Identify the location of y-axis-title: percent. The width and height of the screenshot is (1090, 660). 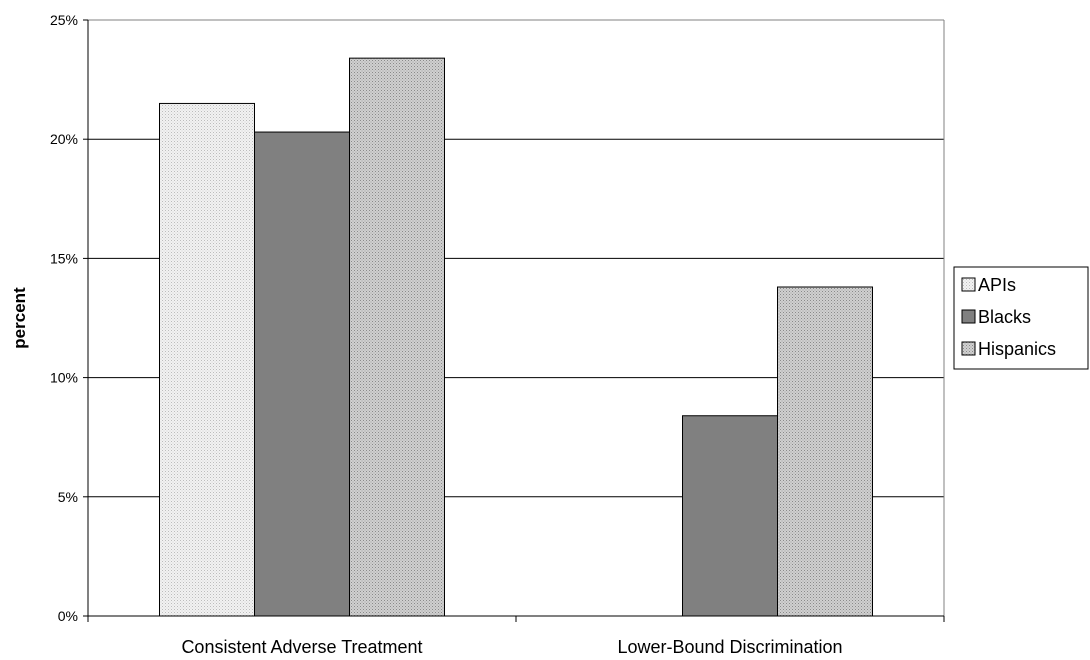
(19, 318).